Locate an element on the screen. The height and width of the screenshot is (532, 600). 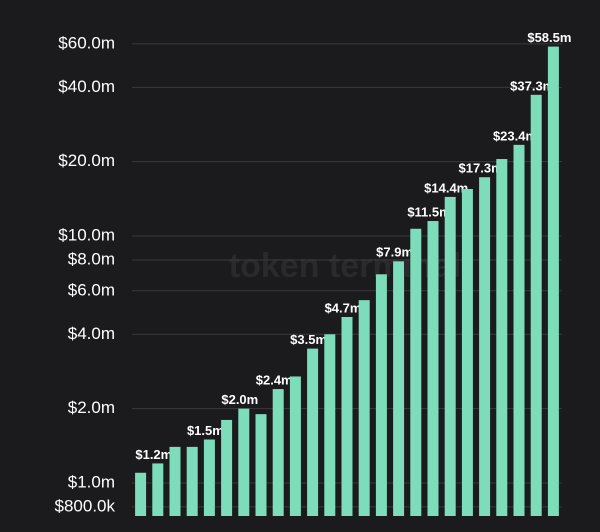
y-tick-label: $800.0k is located at coordinates (85, 505).